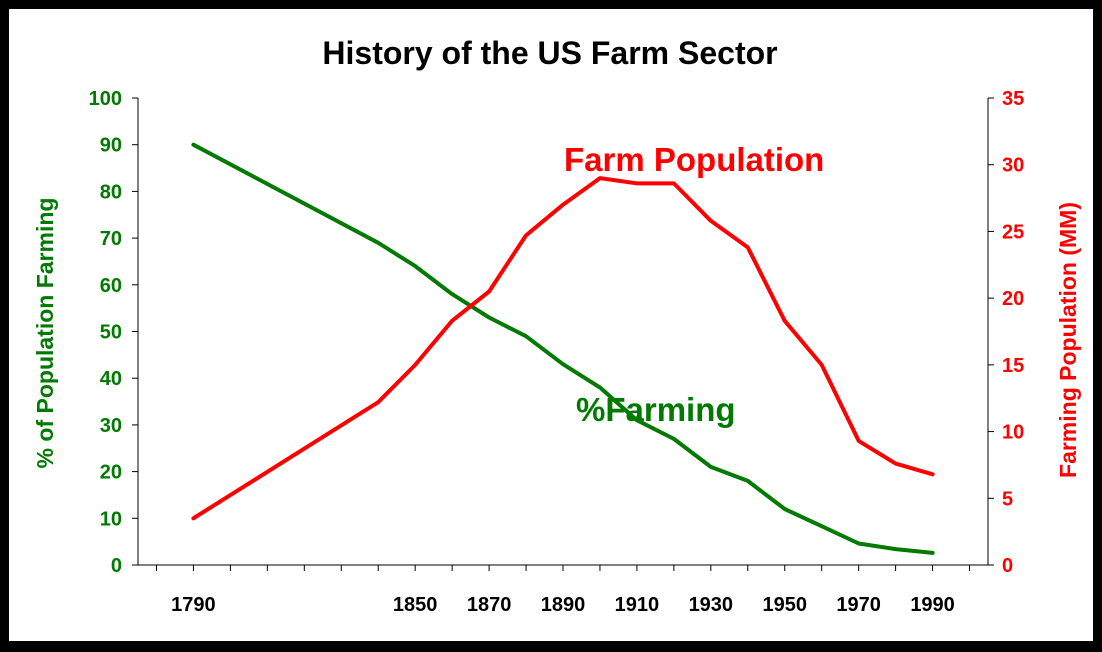 The height and width of the screenshot is (652, 1102). I want to click on right-tick-label: 0, so click(1007, 566).